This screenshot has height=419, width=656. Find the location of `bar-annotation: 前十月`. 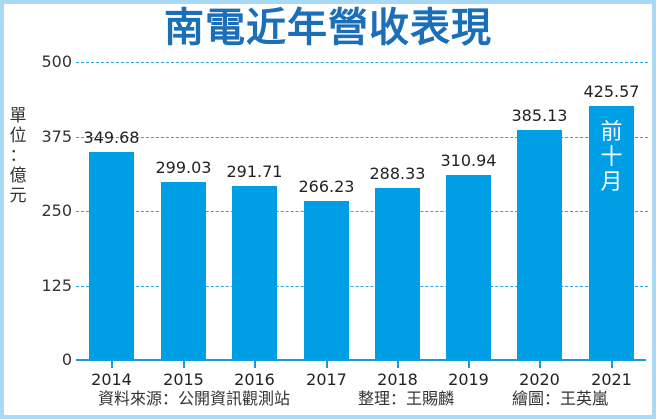

bar-annotation: 前十月 is located at coordinates (611, 157).